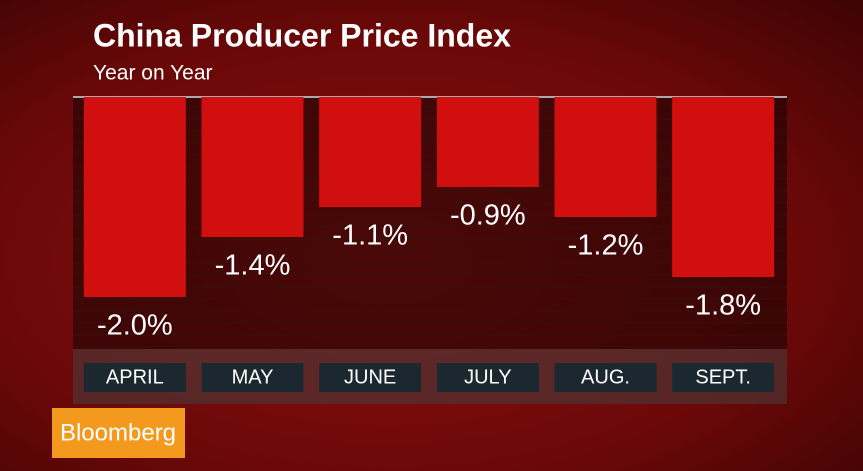 This screenshot has height=471, width=863. I want to click on value-label: -1.8%, so click(723, 306).